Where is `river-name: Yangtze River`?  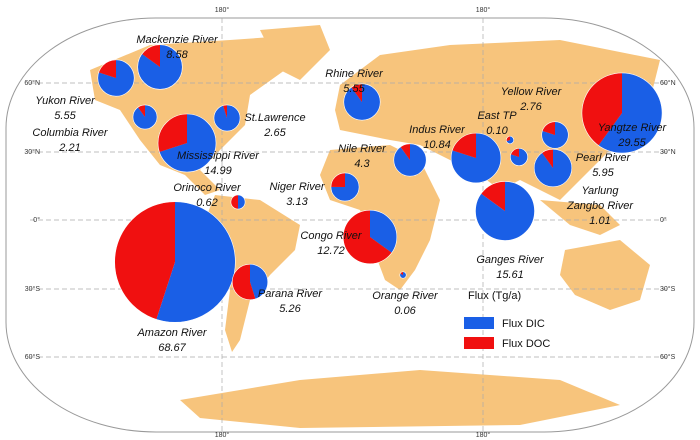 river-name: Yangtze River is located at coordinates (633, 128).